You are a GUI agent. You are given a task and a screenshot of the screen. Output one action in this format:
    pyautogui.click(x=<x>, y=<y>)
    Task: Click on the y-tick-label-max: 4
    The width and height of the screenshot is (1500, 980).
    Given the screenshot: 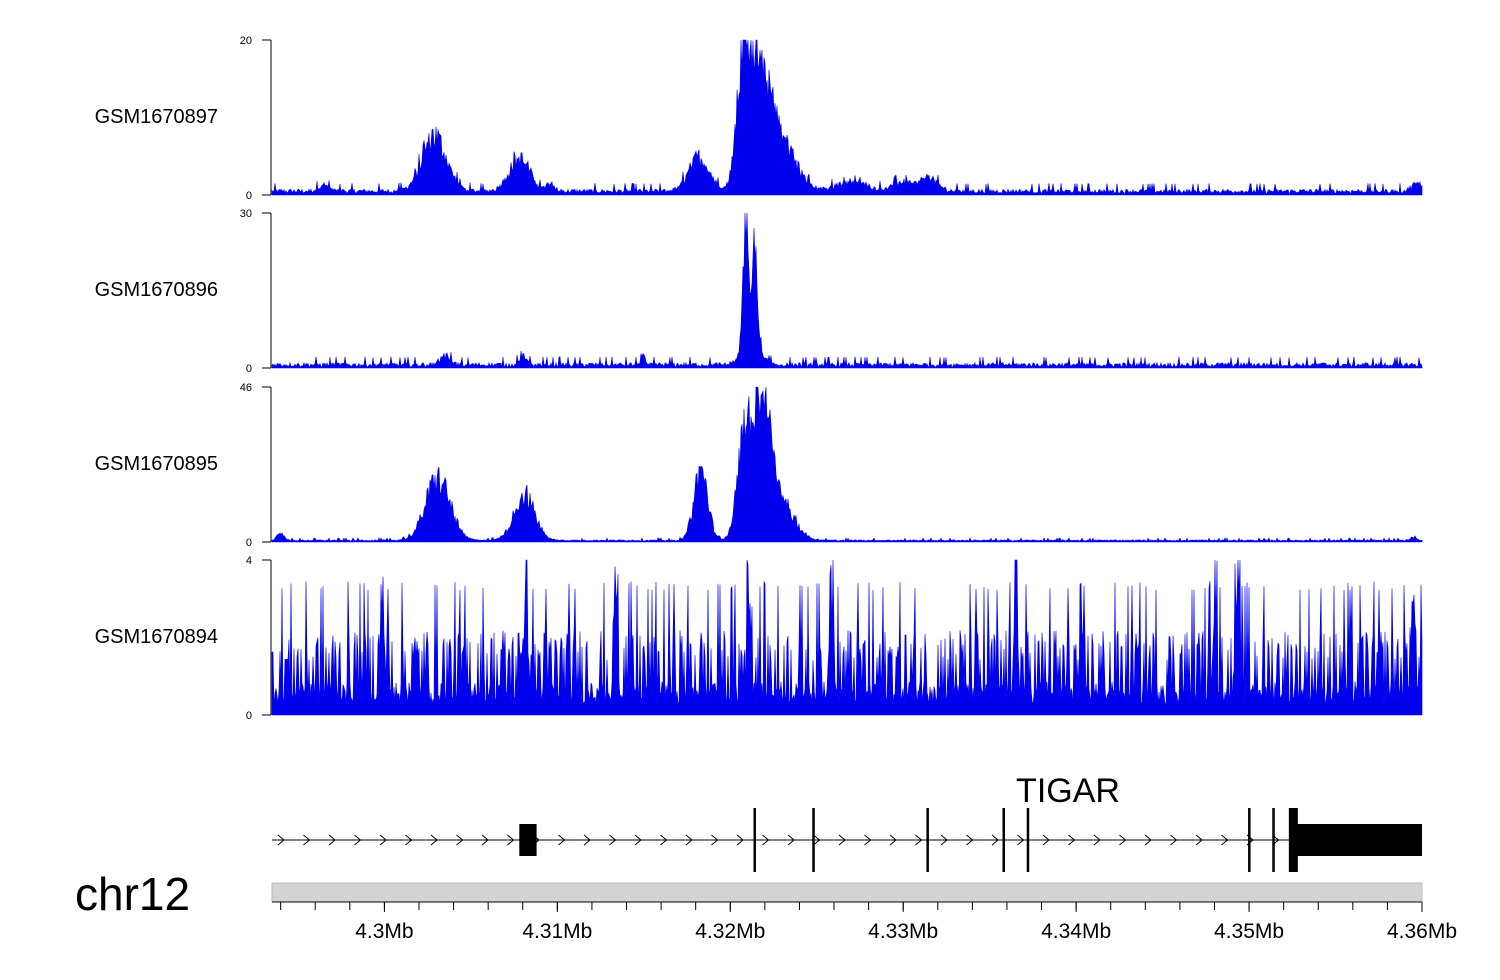 What is the action you would take?
    pyautogui.click(x=249, y=561)
    